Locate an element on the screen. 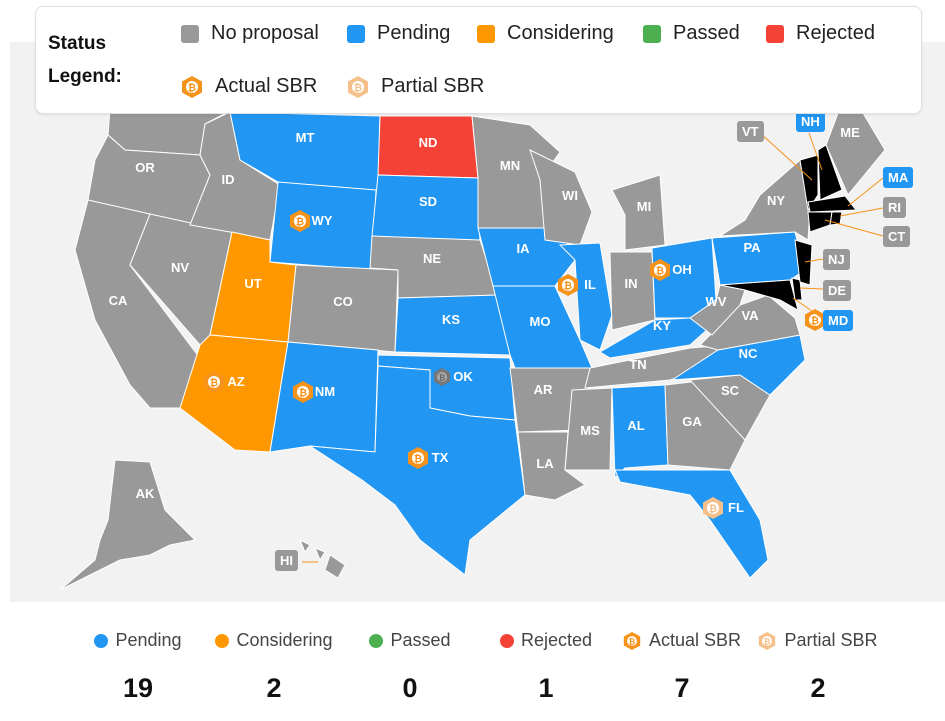 This screenshot has height=721, width=945. legend-title-line2: Legend: is located at coordinates (85, 76).